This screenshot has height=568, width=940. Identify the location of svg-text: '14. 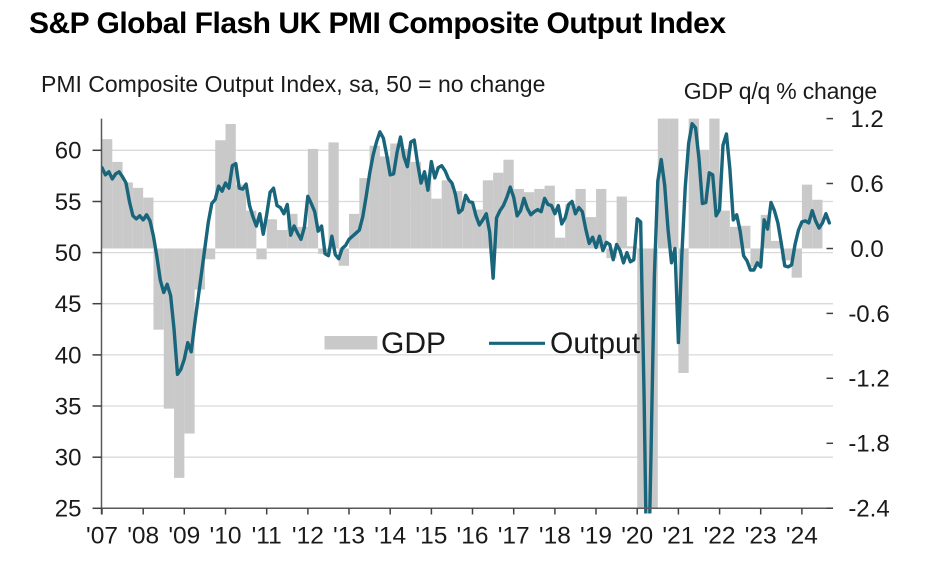
(390, 536).